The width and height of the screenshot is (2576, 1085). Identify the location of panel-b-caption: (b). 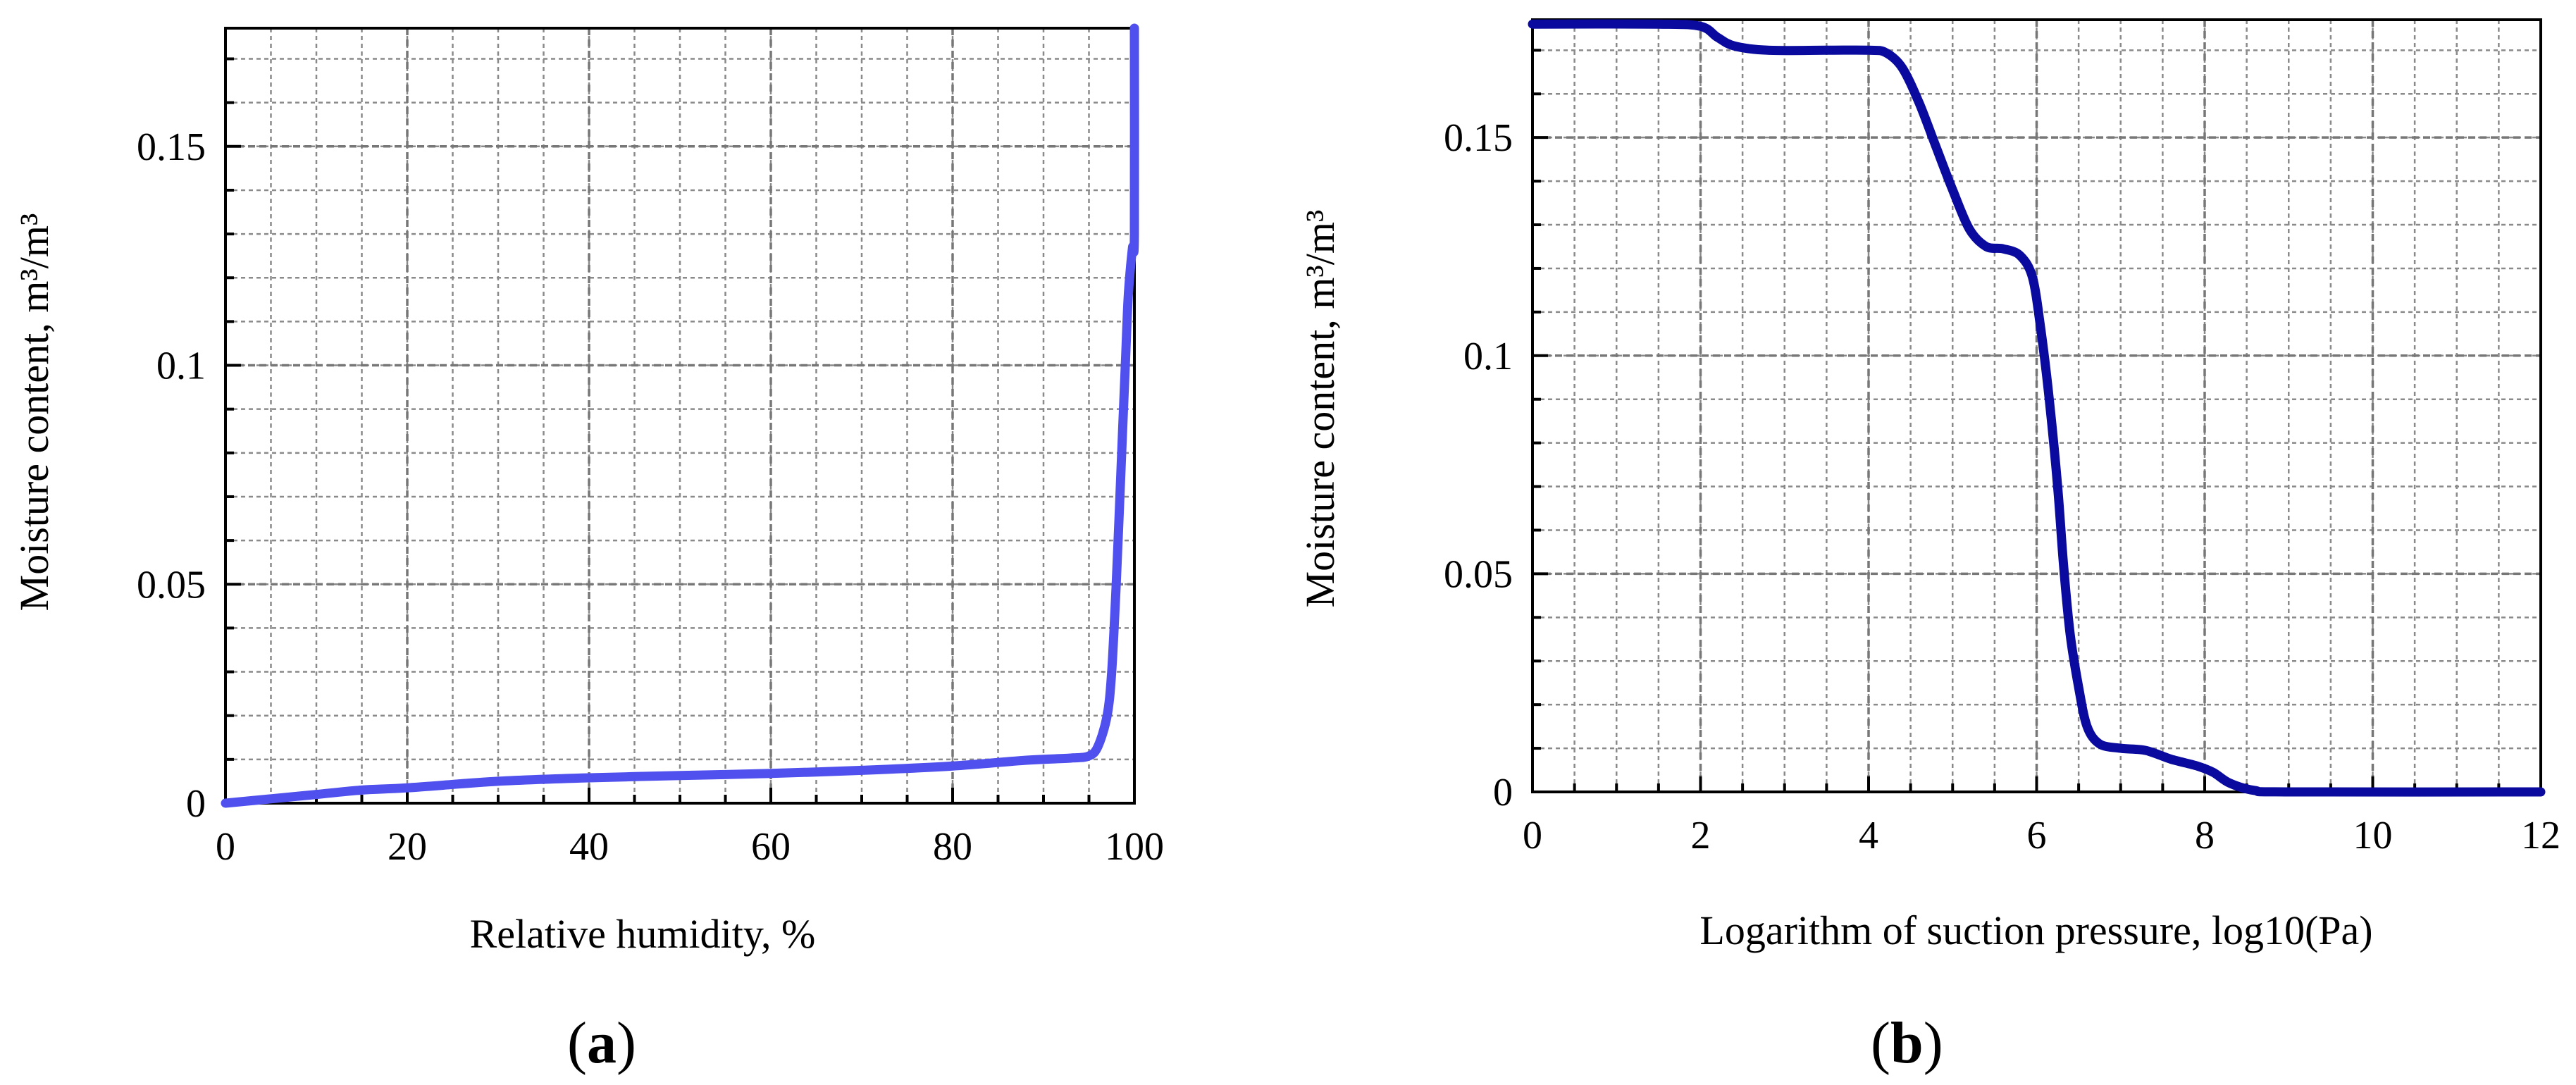
(1907, 1043).